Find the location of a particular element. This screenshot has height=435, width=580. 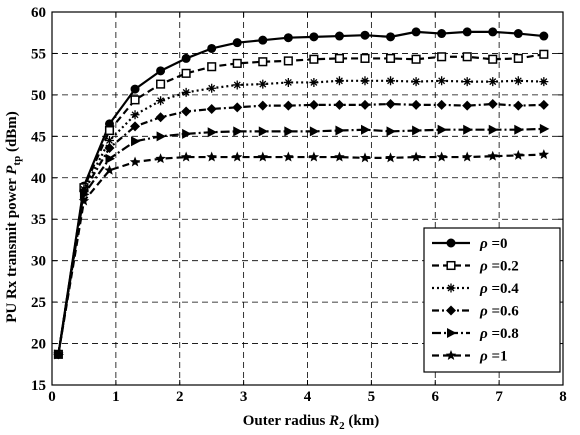

x-axis-label-prefix: Outer radius is located at coordinates (286, 421).